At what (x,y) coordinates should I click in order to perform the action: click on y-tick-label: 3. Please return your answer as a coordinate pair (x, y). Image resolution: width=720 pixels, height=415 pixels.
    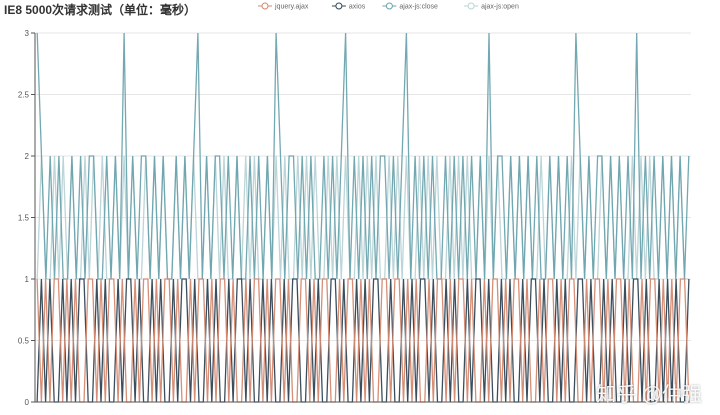
    Looking at the image, I should click on (27, 33).